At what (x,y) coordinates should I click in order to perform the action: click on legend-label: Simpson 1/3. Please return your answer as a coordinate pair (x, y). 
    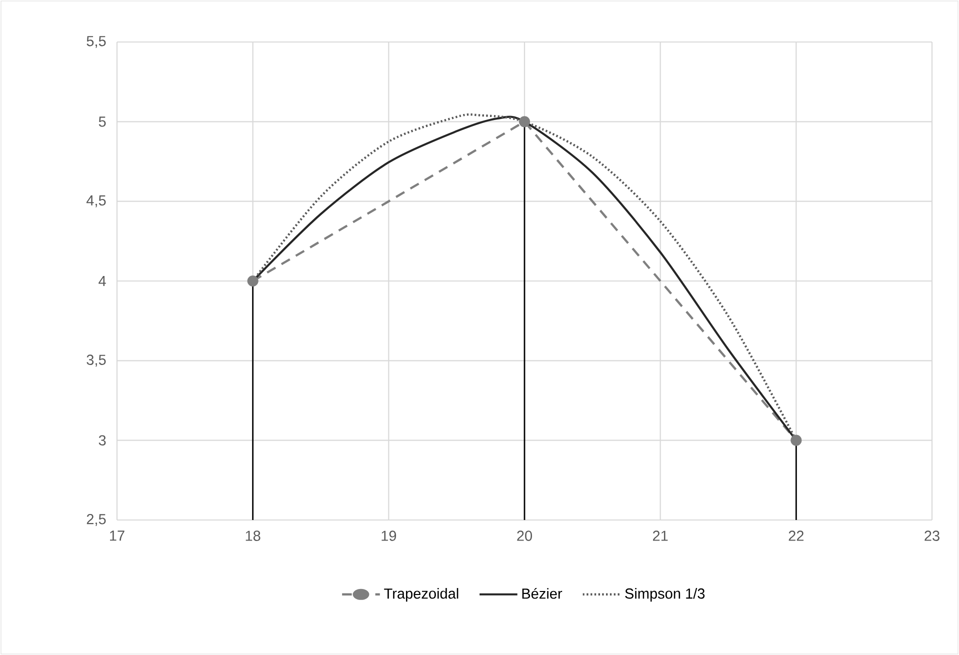
    Looking at the image, I should click on (665, 595).